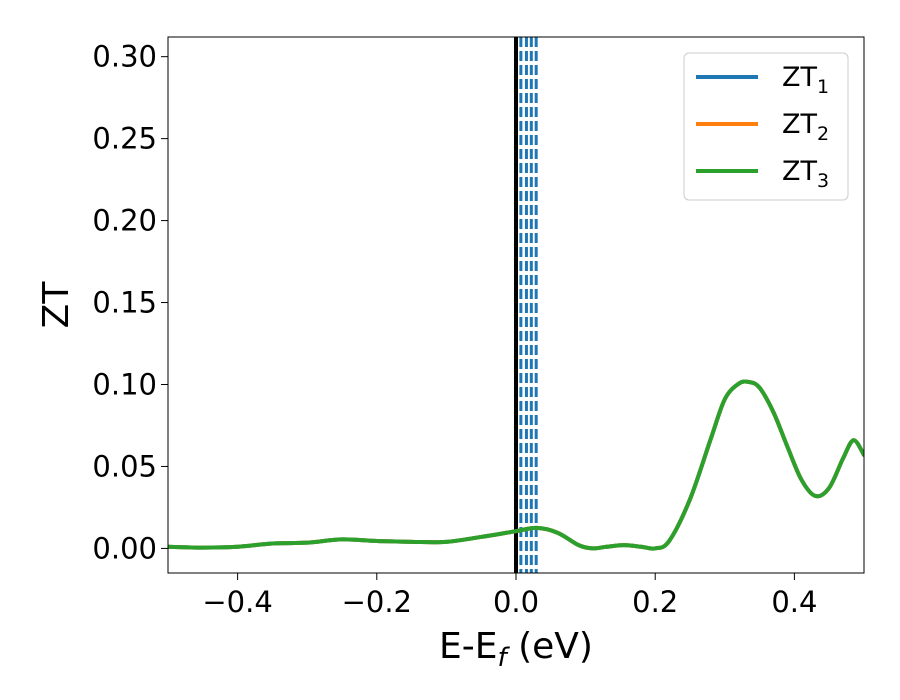 Image resolution: width=900 pixels, height=700 pixels. I want to click on reference-lines, so click(526, 305).